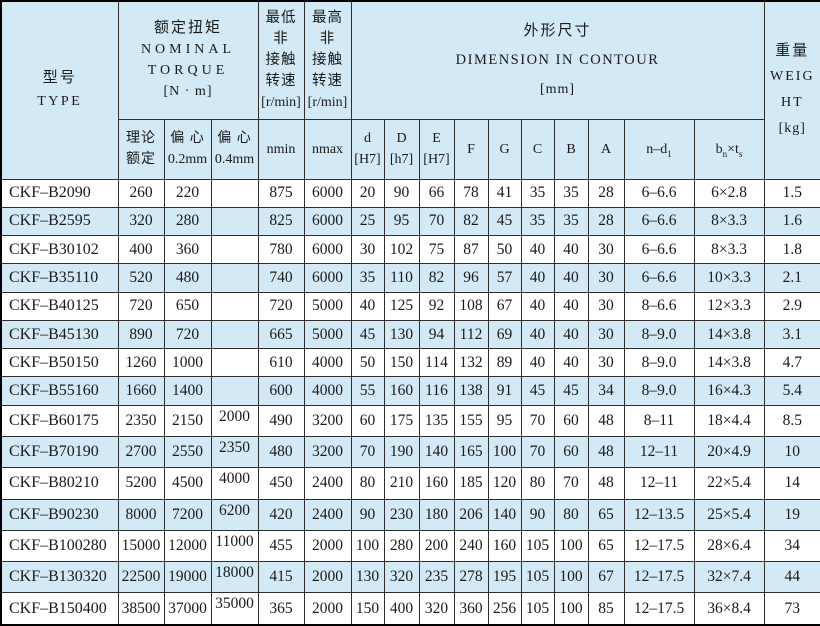 The height and width of the screenshot is (626, 820). Describe the element at coordinates (59, 306) in the screenshot. I see `cell-type: CKF–B40125` at that location.